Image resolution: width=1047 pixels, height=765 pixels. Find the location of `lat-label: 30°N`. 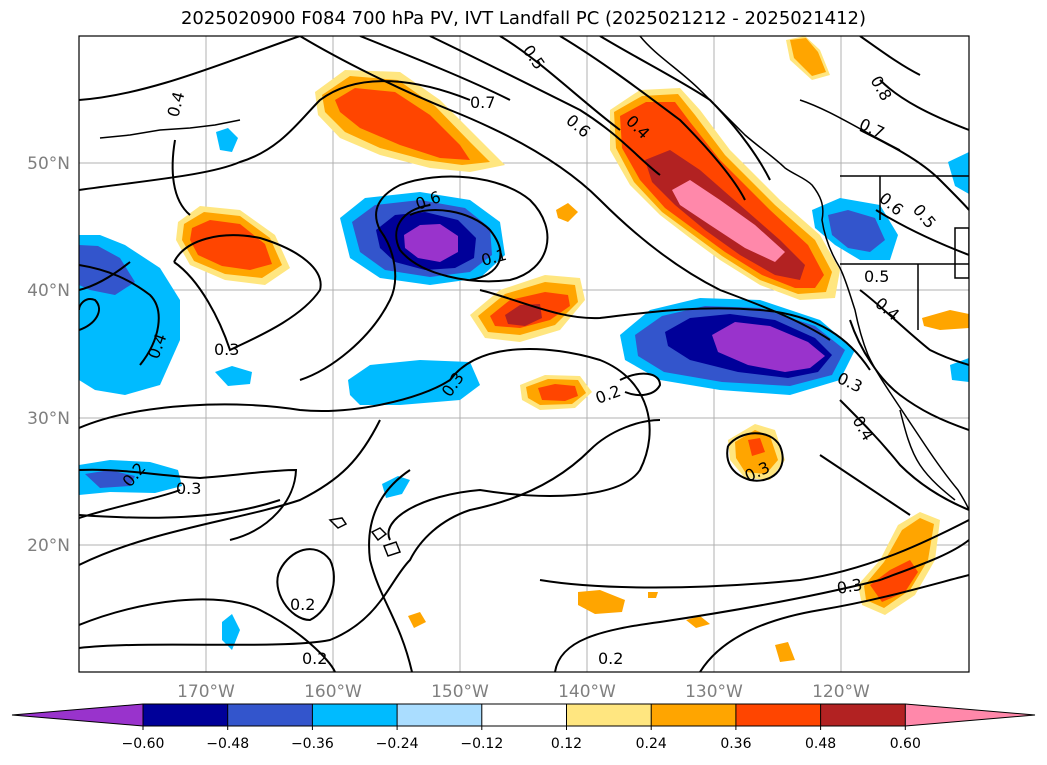

lat-label: 30°N is located at coordinates (48, 419).